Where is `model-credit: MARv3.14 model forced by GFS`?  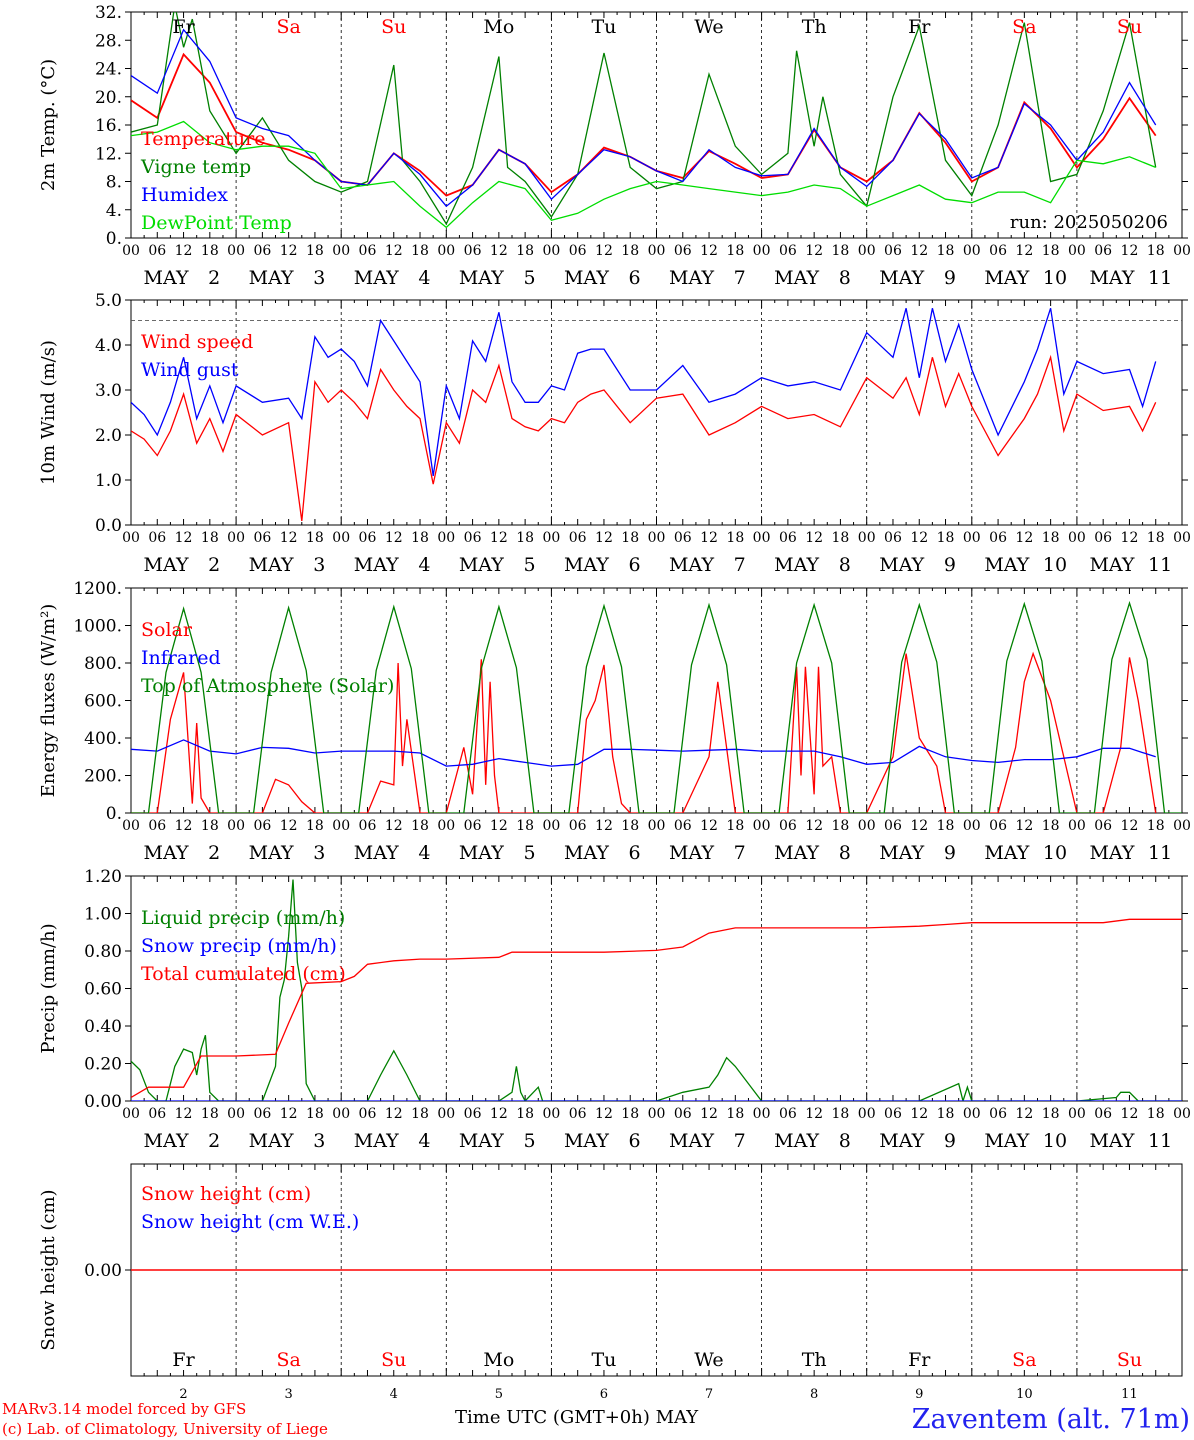 model-credit: MARv3.14 model forced by GFS is located at coordinates (124, 1409).